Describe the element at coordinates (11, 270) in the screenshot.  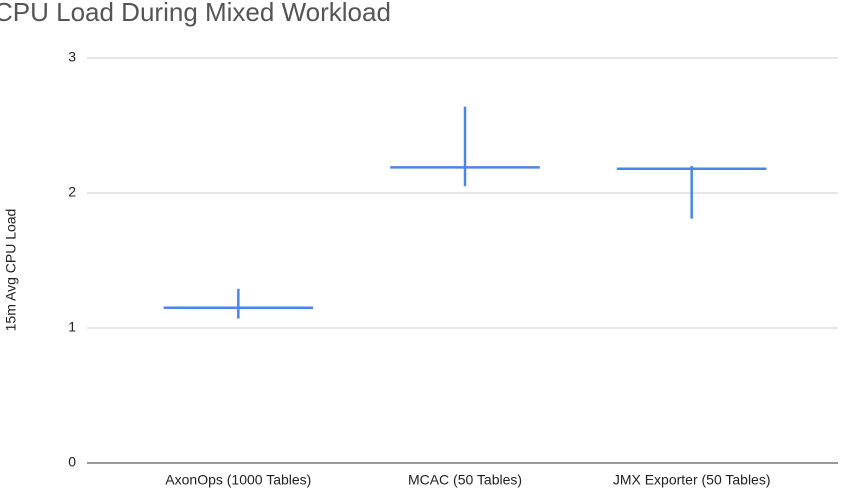
I see `y-axis-label: 15m Avg CPU Load` at that location.